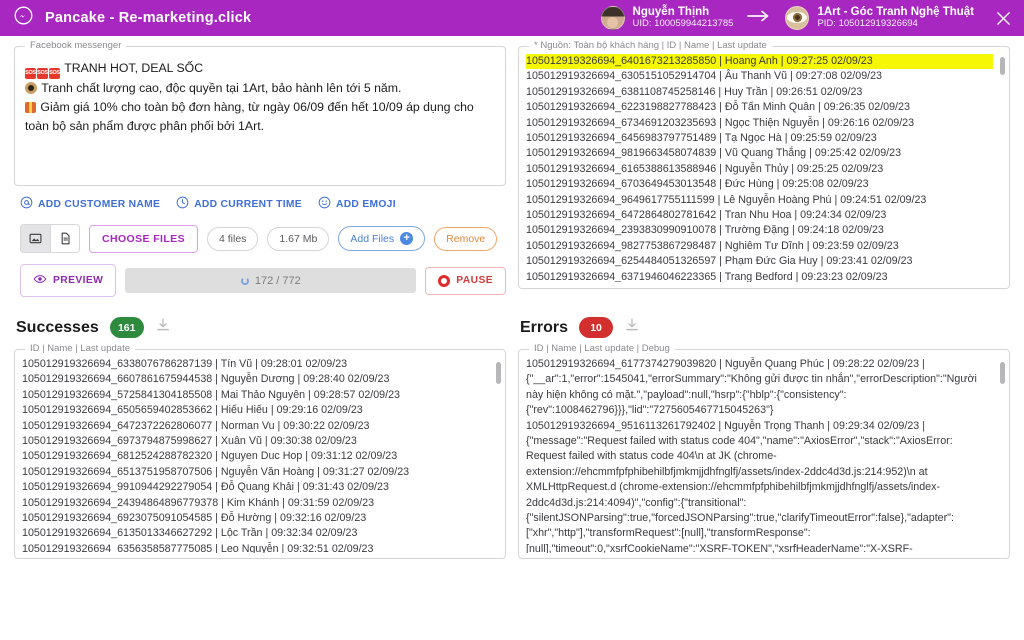  I want to click on target-page-name: 1Art - Góc Tranh Nghệ Thuật, so click(895, 11).